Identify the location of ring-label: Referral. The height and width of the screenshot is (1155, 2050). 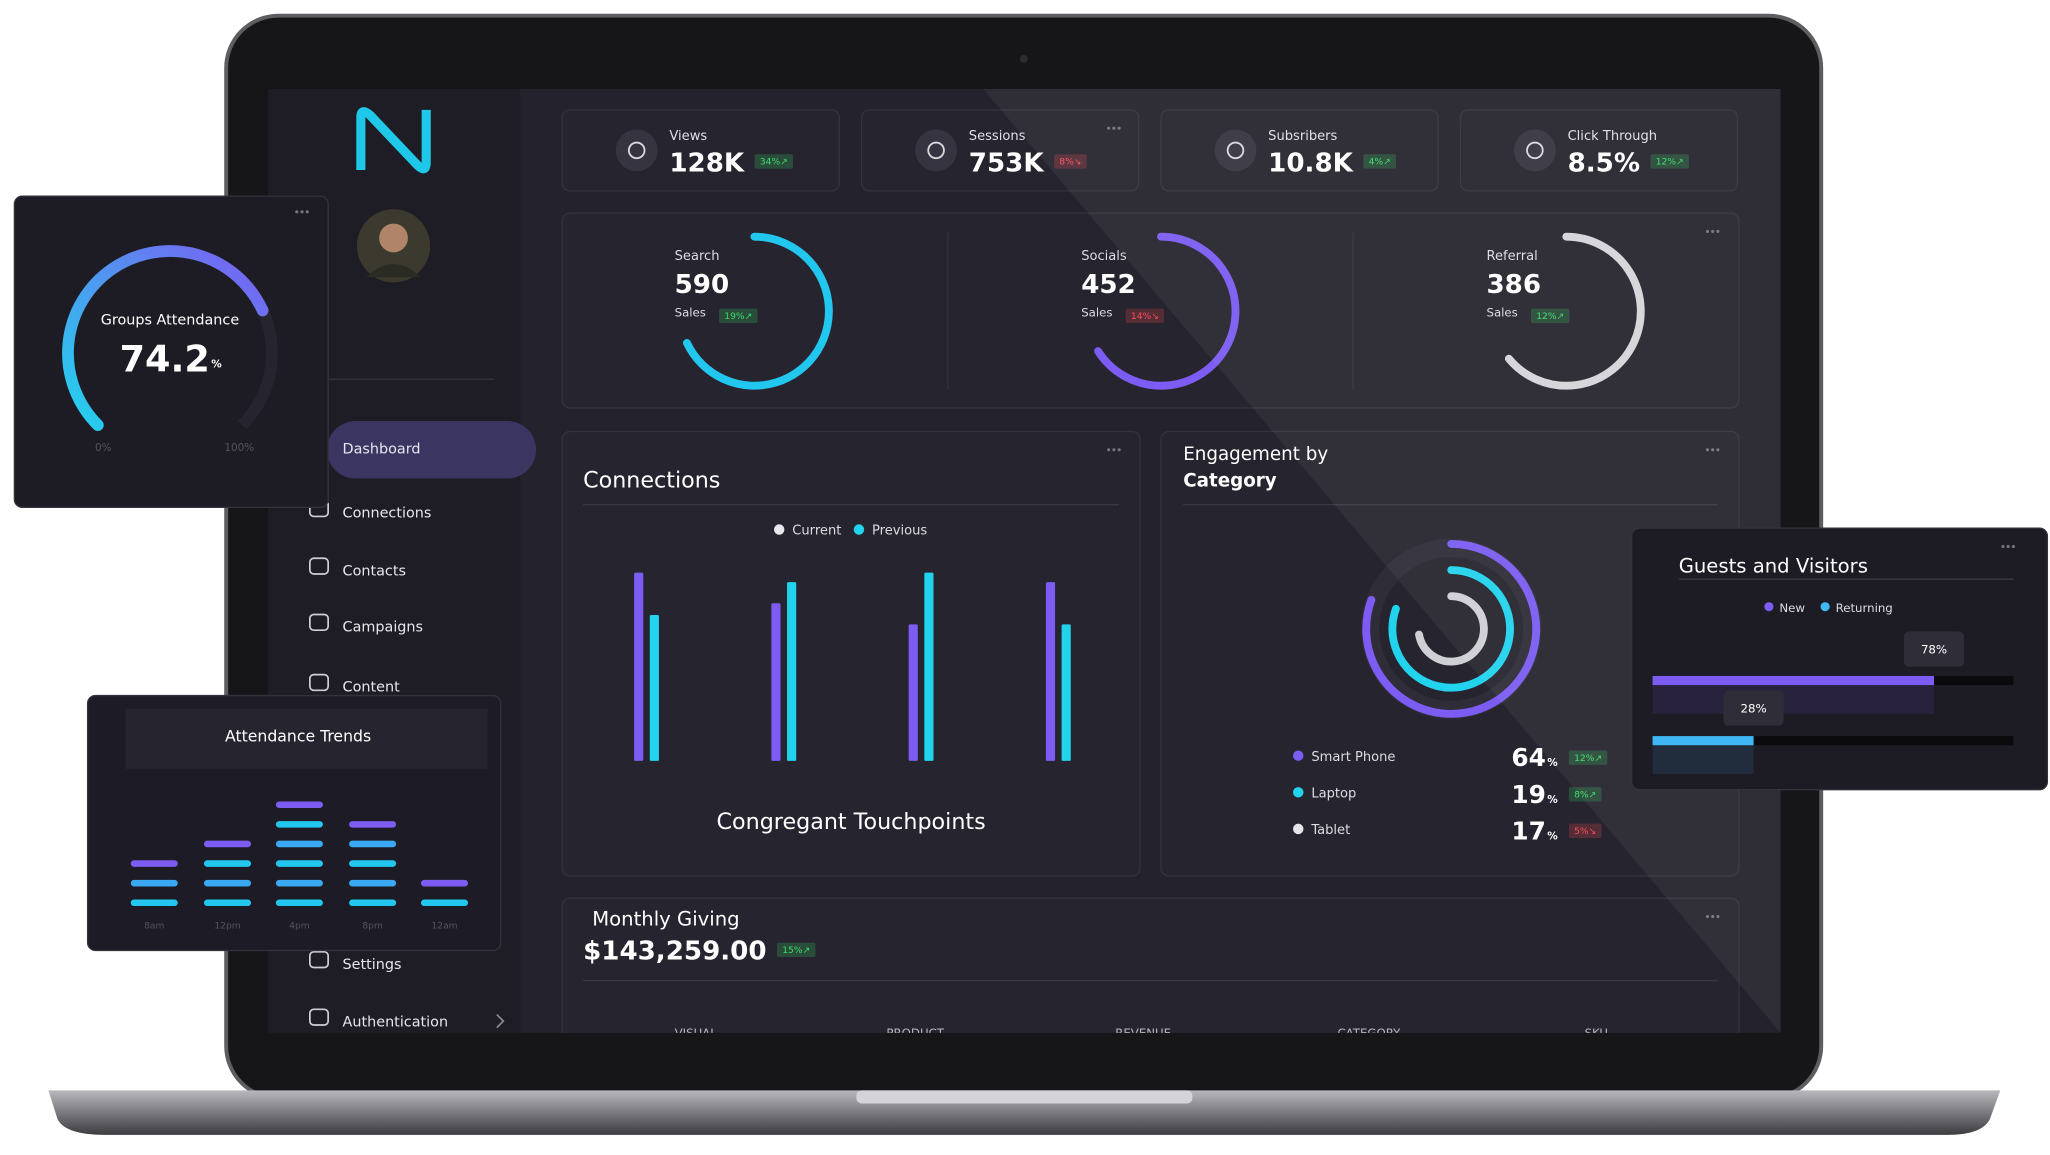
(1512, 256).